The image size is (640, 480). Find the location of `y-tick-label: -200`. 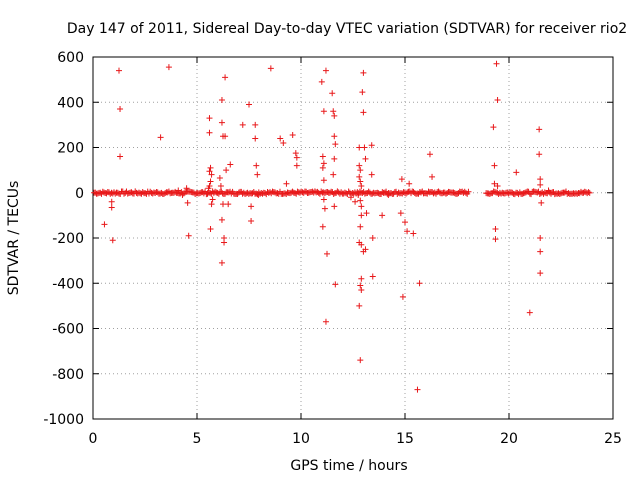

y-tick-label: -200 is located at coordinates (68, 239).